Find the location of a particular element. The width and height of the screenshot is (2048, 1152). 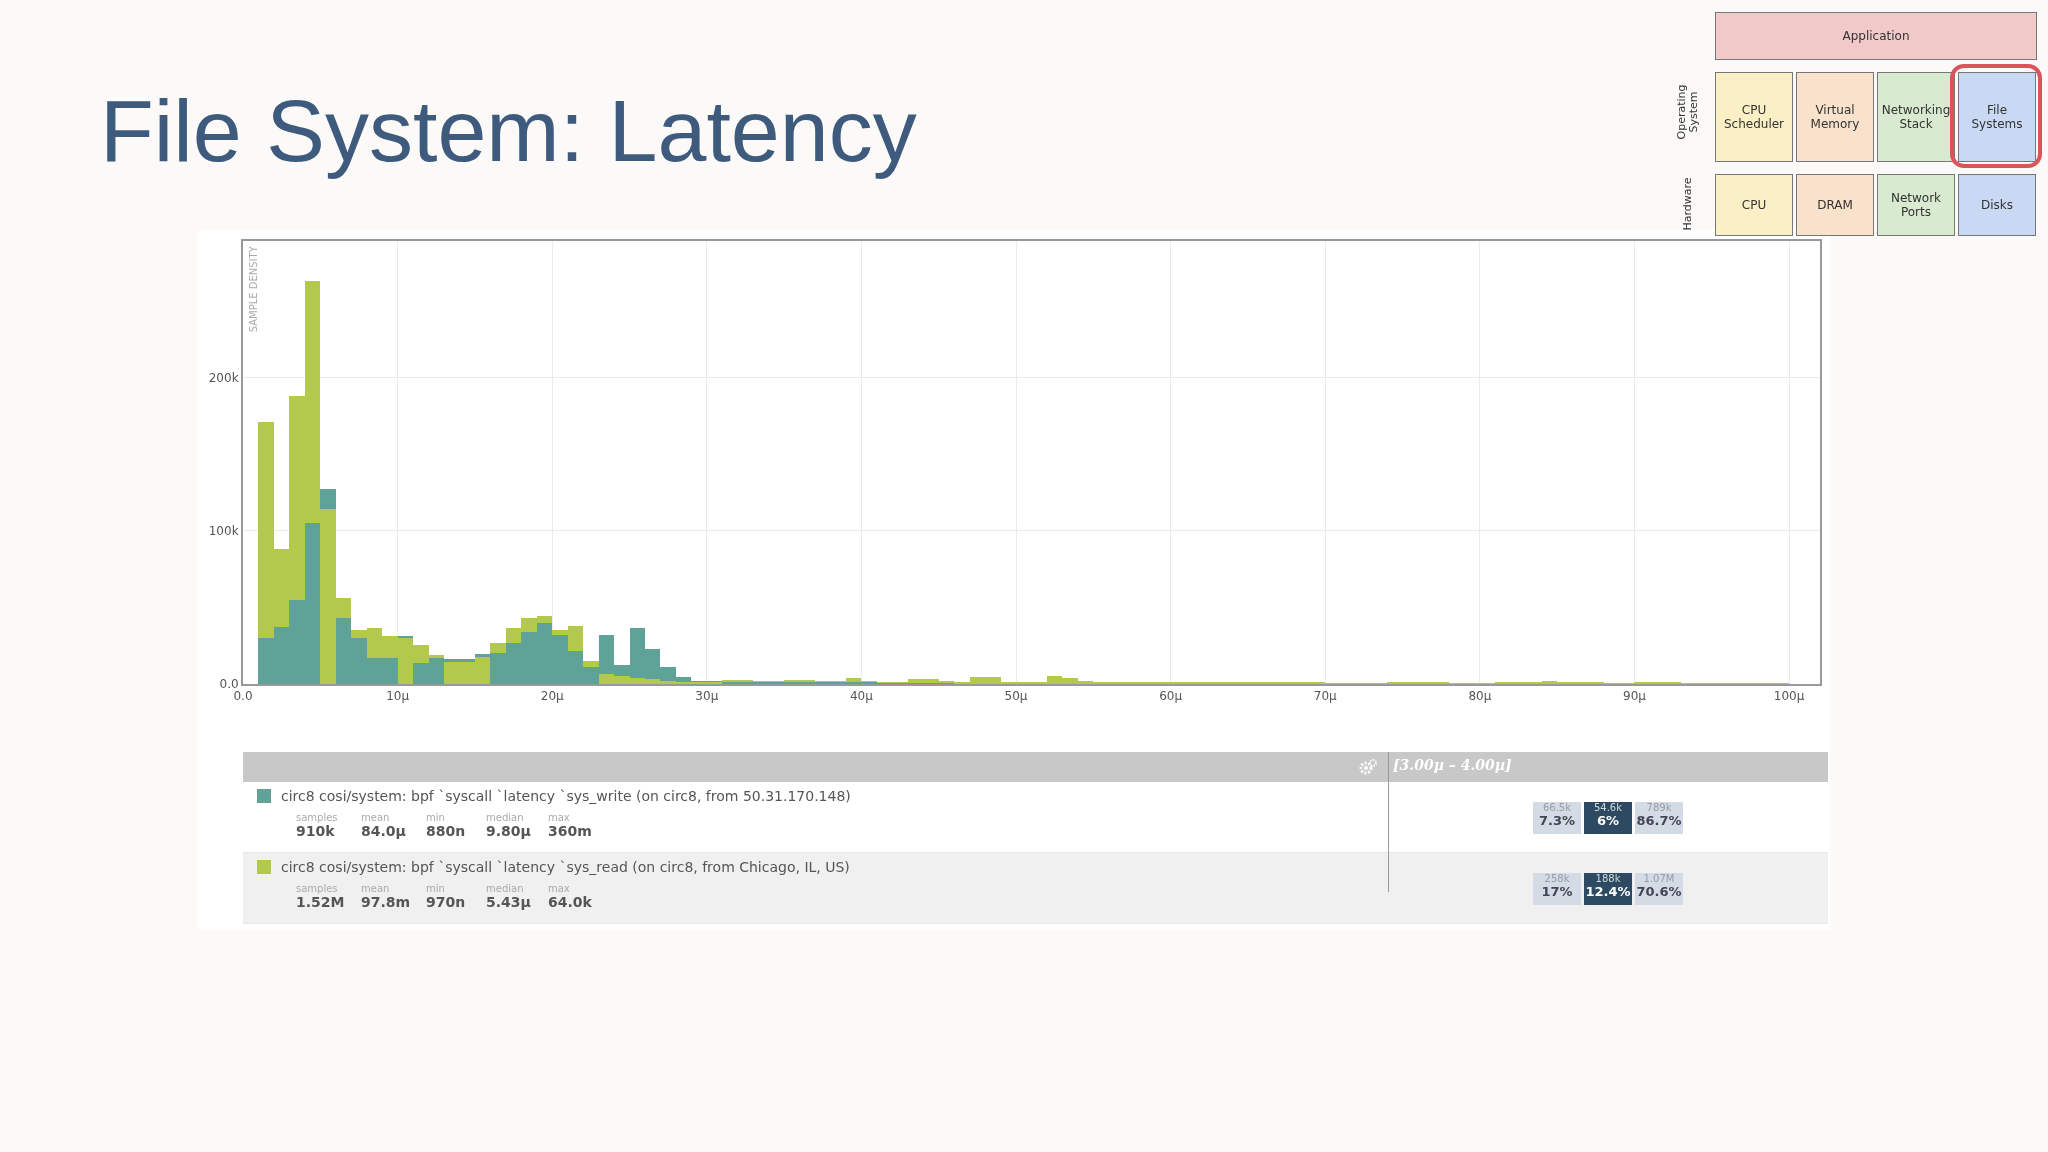

text: Networking Stack is located at coordinates (1916, 117).